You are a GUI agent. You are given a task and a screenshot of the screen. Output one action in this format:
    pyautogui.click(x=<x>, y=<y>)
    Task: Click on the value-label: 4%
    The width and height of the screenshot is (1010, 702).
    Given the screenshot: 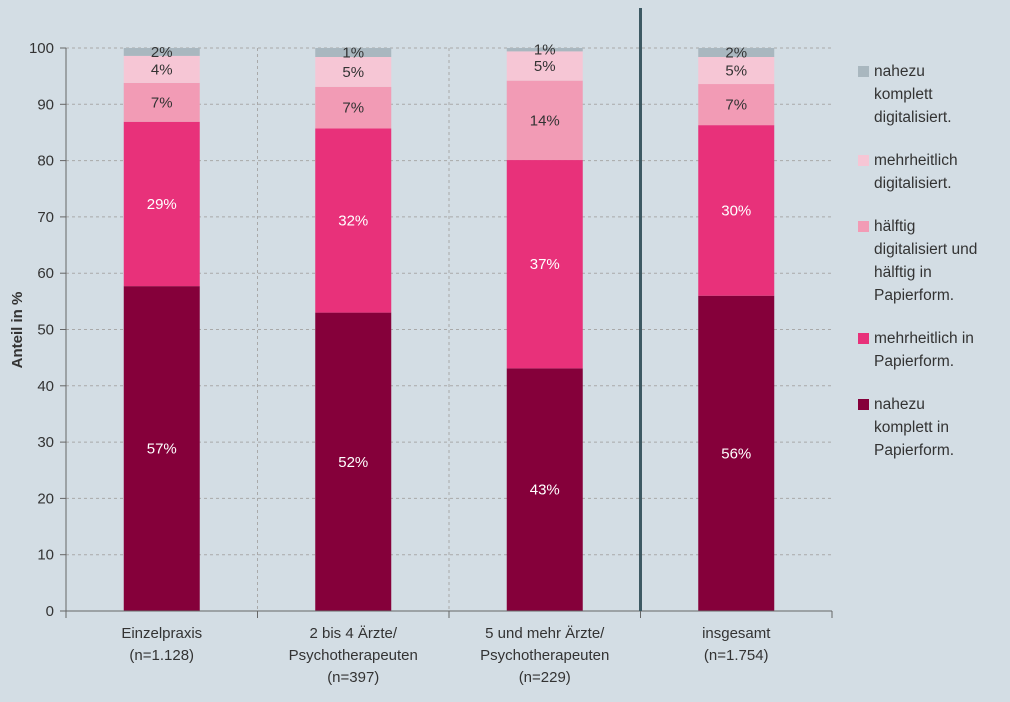 What is the action you would take?
    pyautogui.click(x=162, y=69)
    